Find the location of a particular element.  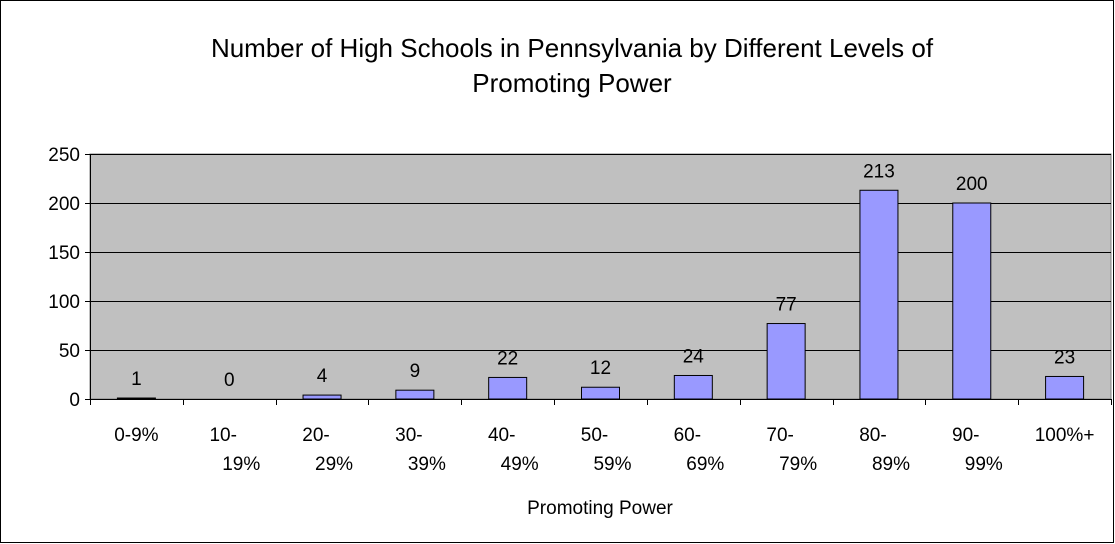

x-tick-label: 90-99% is located at coordinates (977, 450).